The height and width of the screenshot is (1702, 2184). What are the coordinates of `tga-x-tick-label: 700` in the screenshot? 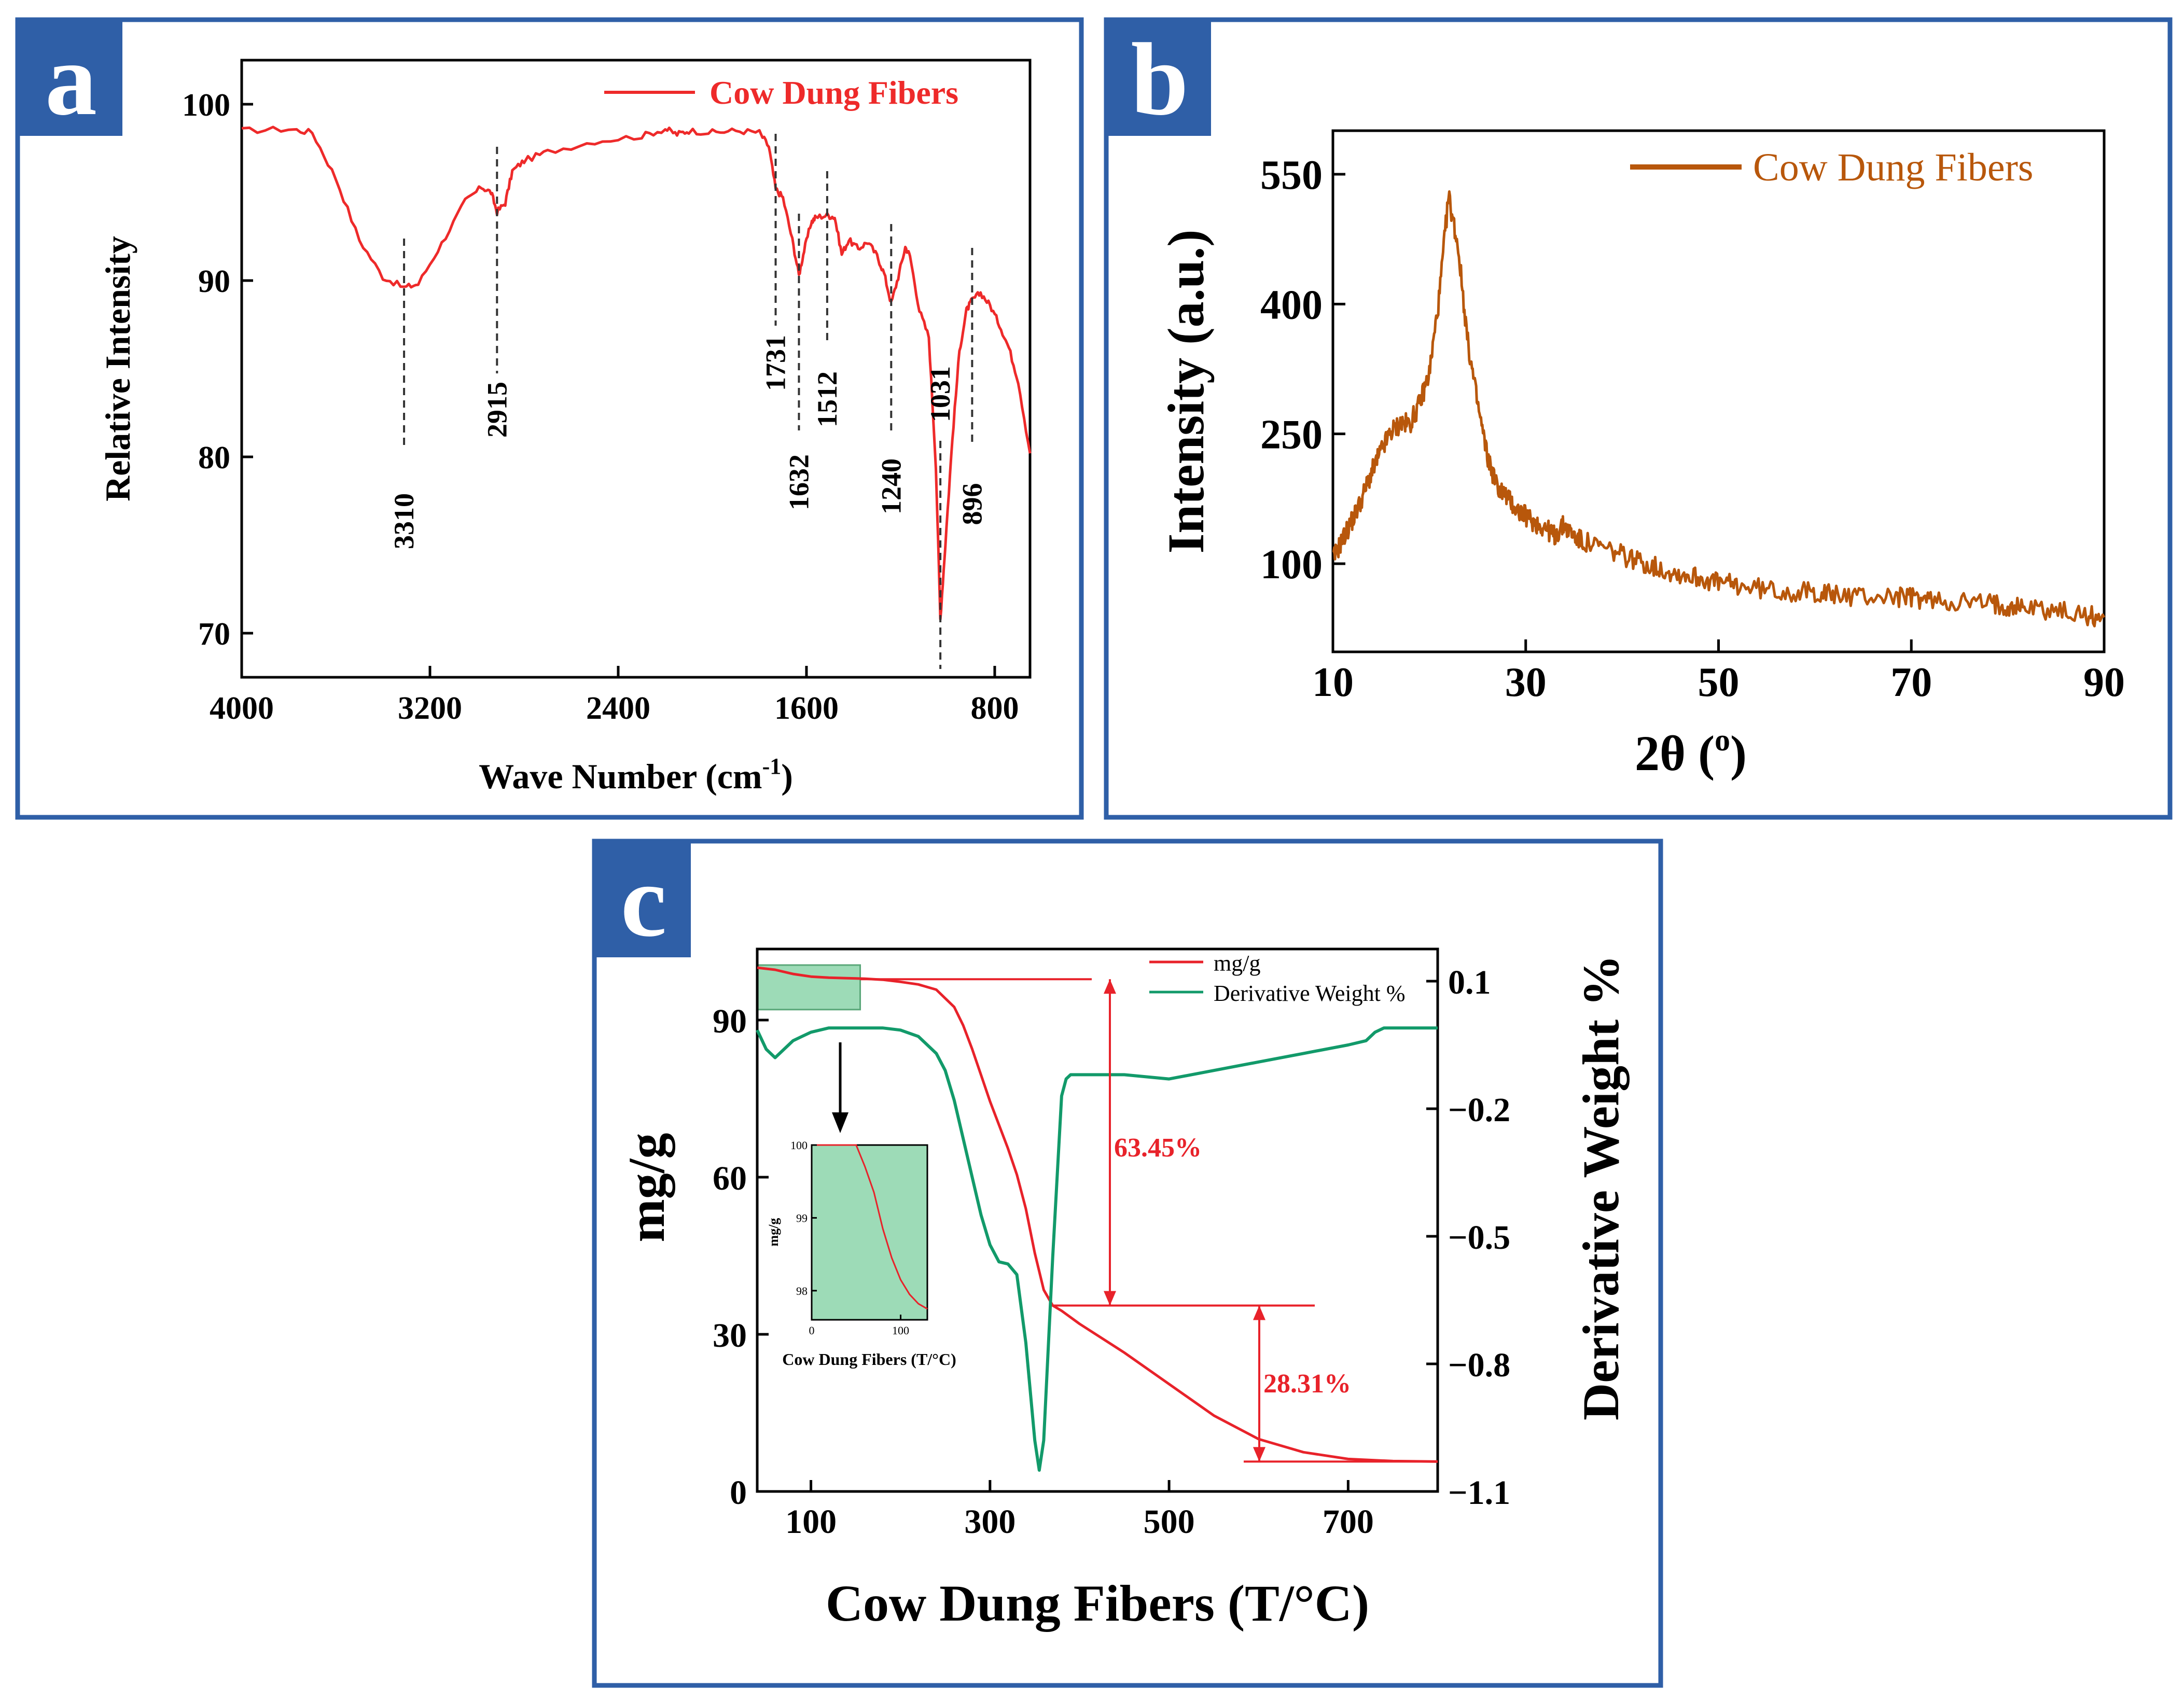 It's located at (1348, 1522).